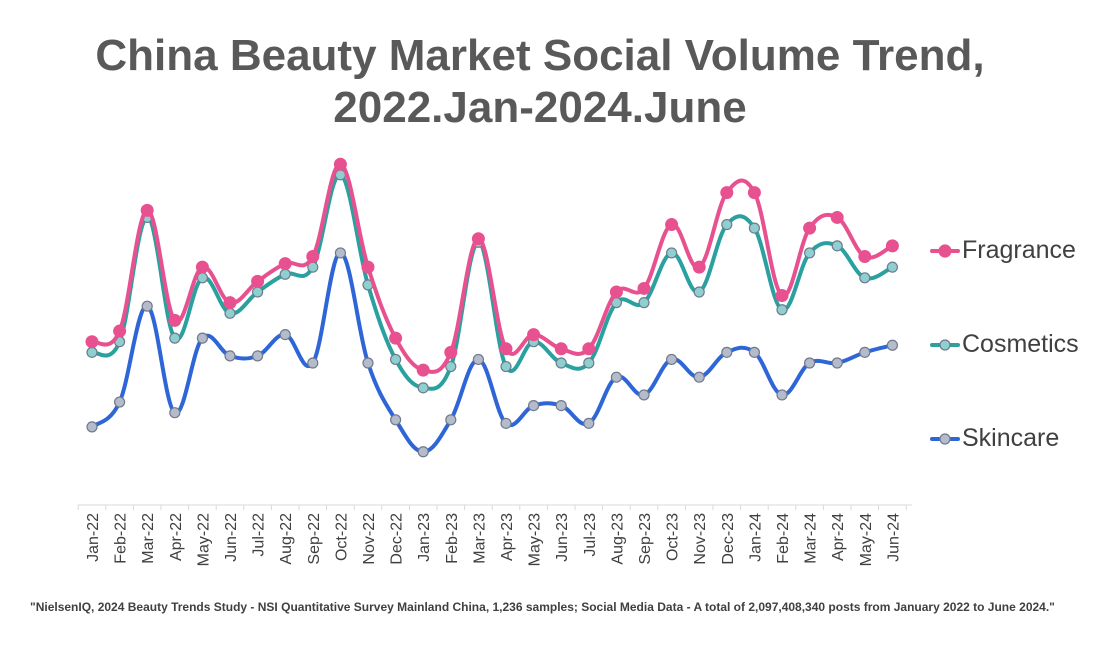 Image resolution: width=1109 pixels, height=663 pixels. What do you see at coordinates (1017, 465) in the screenshot?
I see `legend-item-skincare: Skincare` at bounding box center [1017, 465].